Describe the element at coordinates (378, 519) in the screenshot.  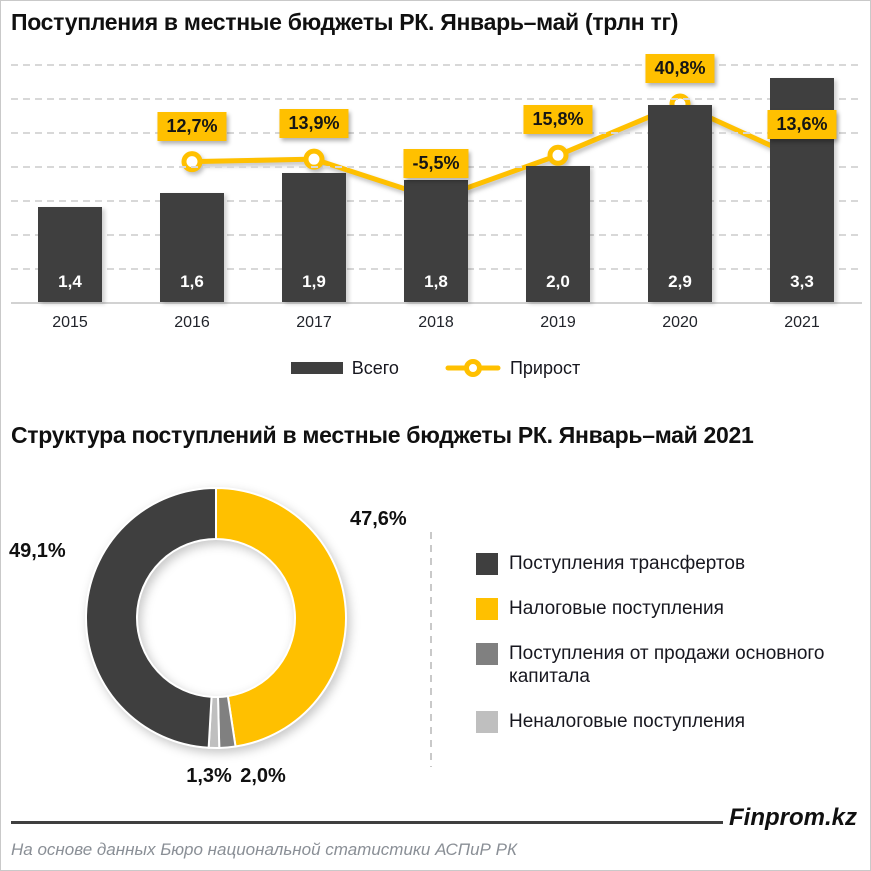
I see `donut-label-tax: 47,6%` at that location.